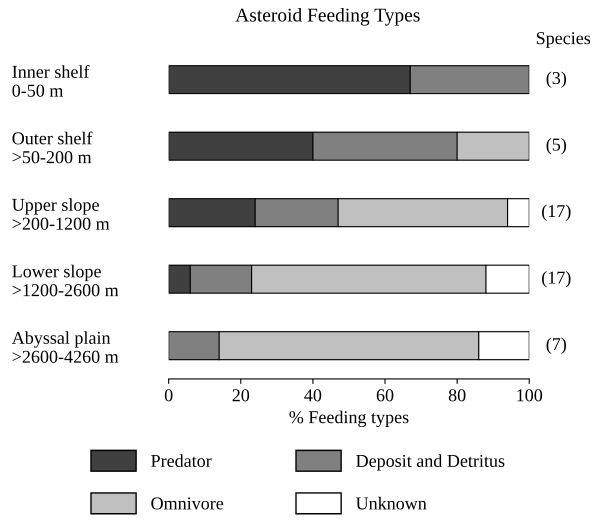 The image size is (596, 530). Describe the element at coordinates (556, 79) in the screenshot. I see `text: (3)` at that location.